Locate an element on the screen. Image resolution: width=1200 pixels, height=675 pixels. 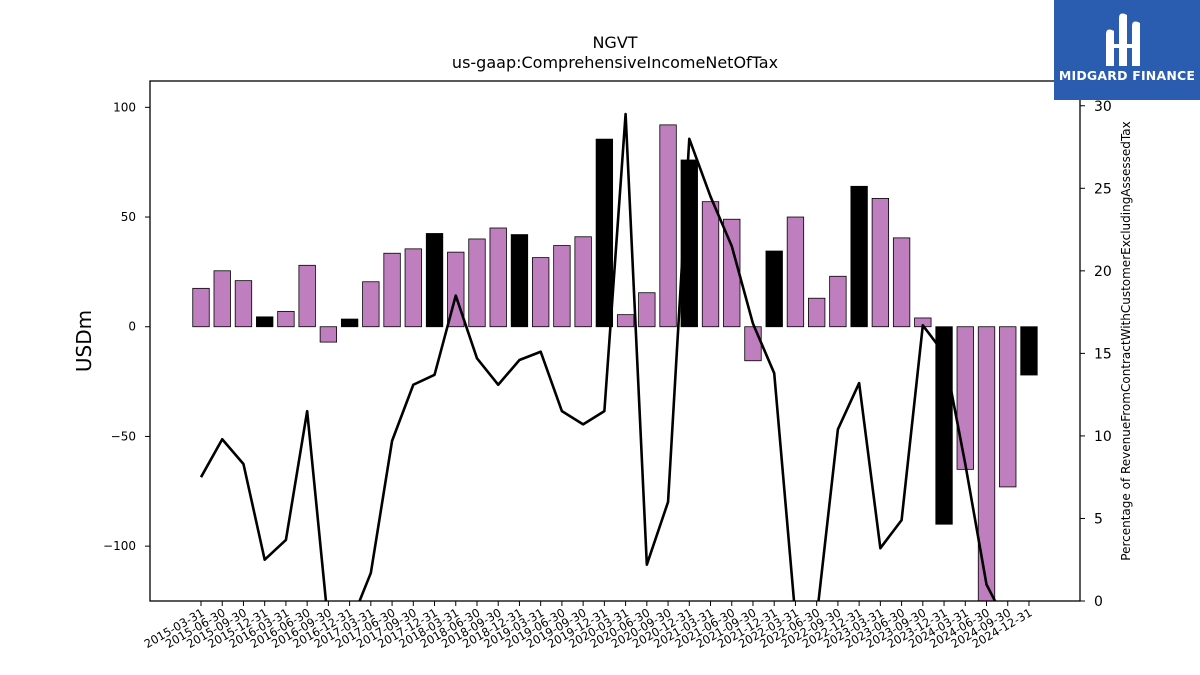
brand-logo: MIDGARD FINANCE is located at coordinates (1127, 50).